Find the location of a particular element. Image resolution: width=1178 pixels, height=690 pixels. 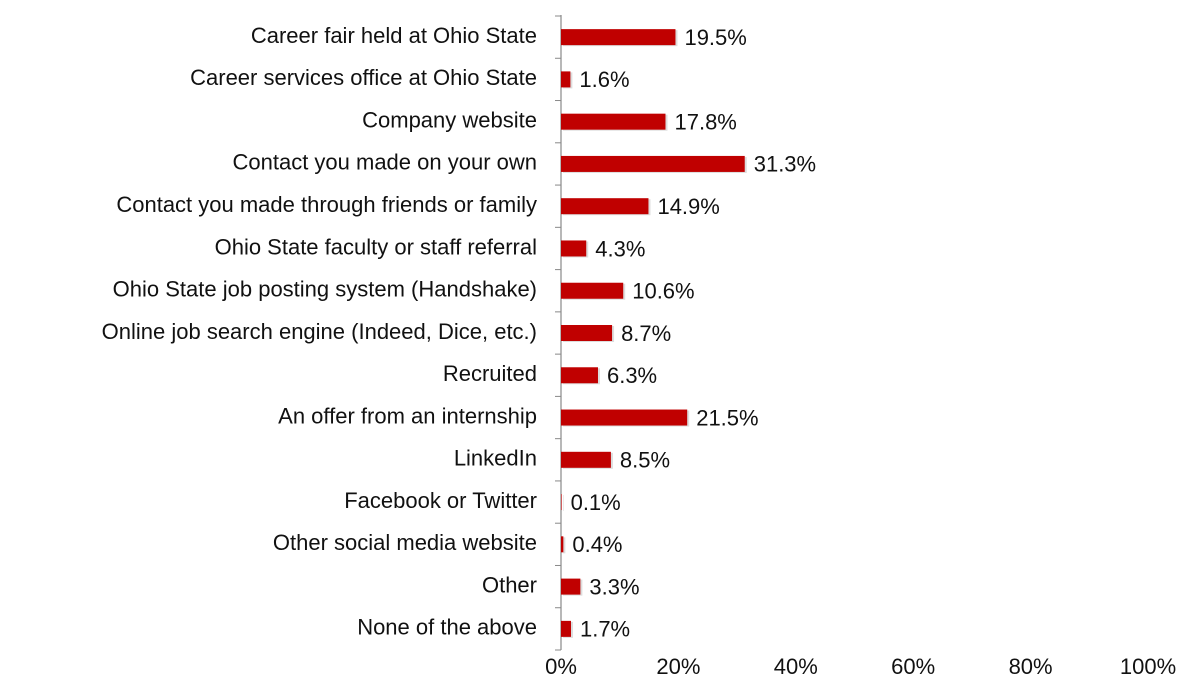

y-tick-label: Ohio State faculty or staff referral is located at coordinates (376, 246).